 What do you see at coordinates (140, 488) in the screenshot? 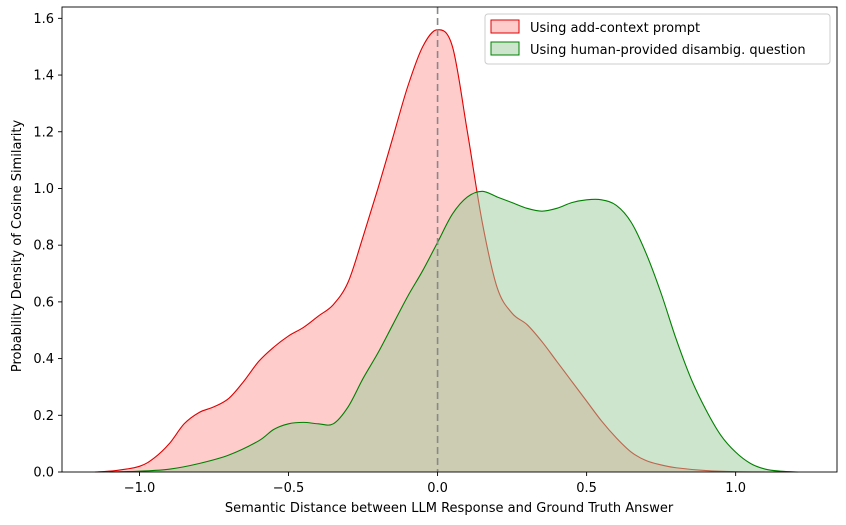
I see `x-tick-label: −1.0` at bounding box center [140, 488].